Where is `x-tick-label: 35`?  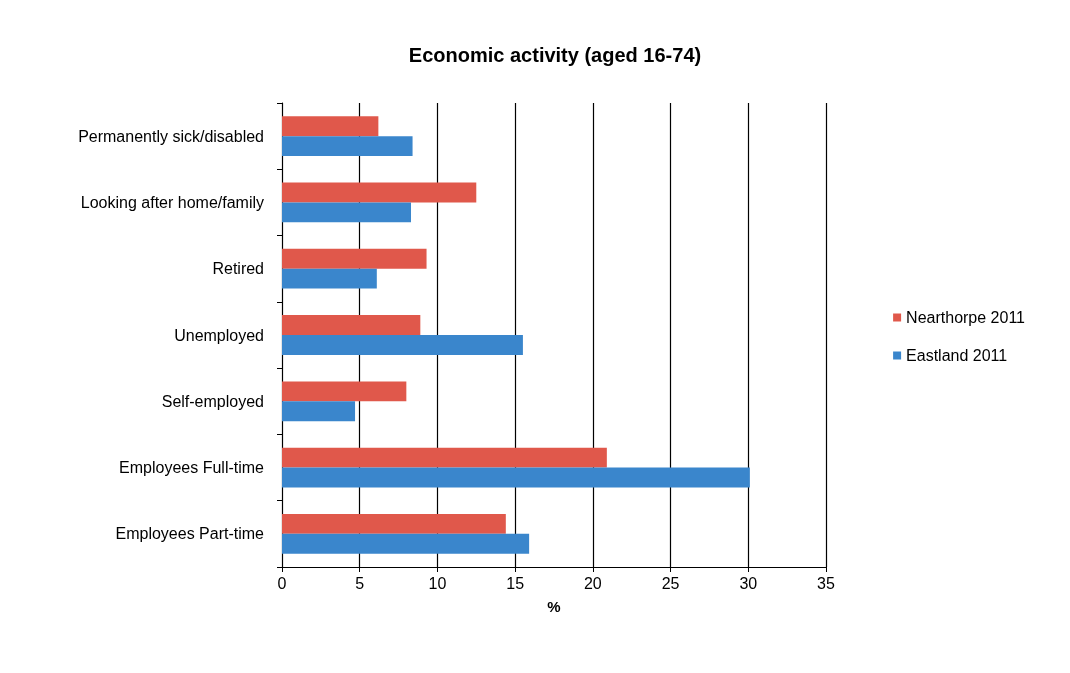
x-tick-label: 35 is located at coordinates (826, 583).